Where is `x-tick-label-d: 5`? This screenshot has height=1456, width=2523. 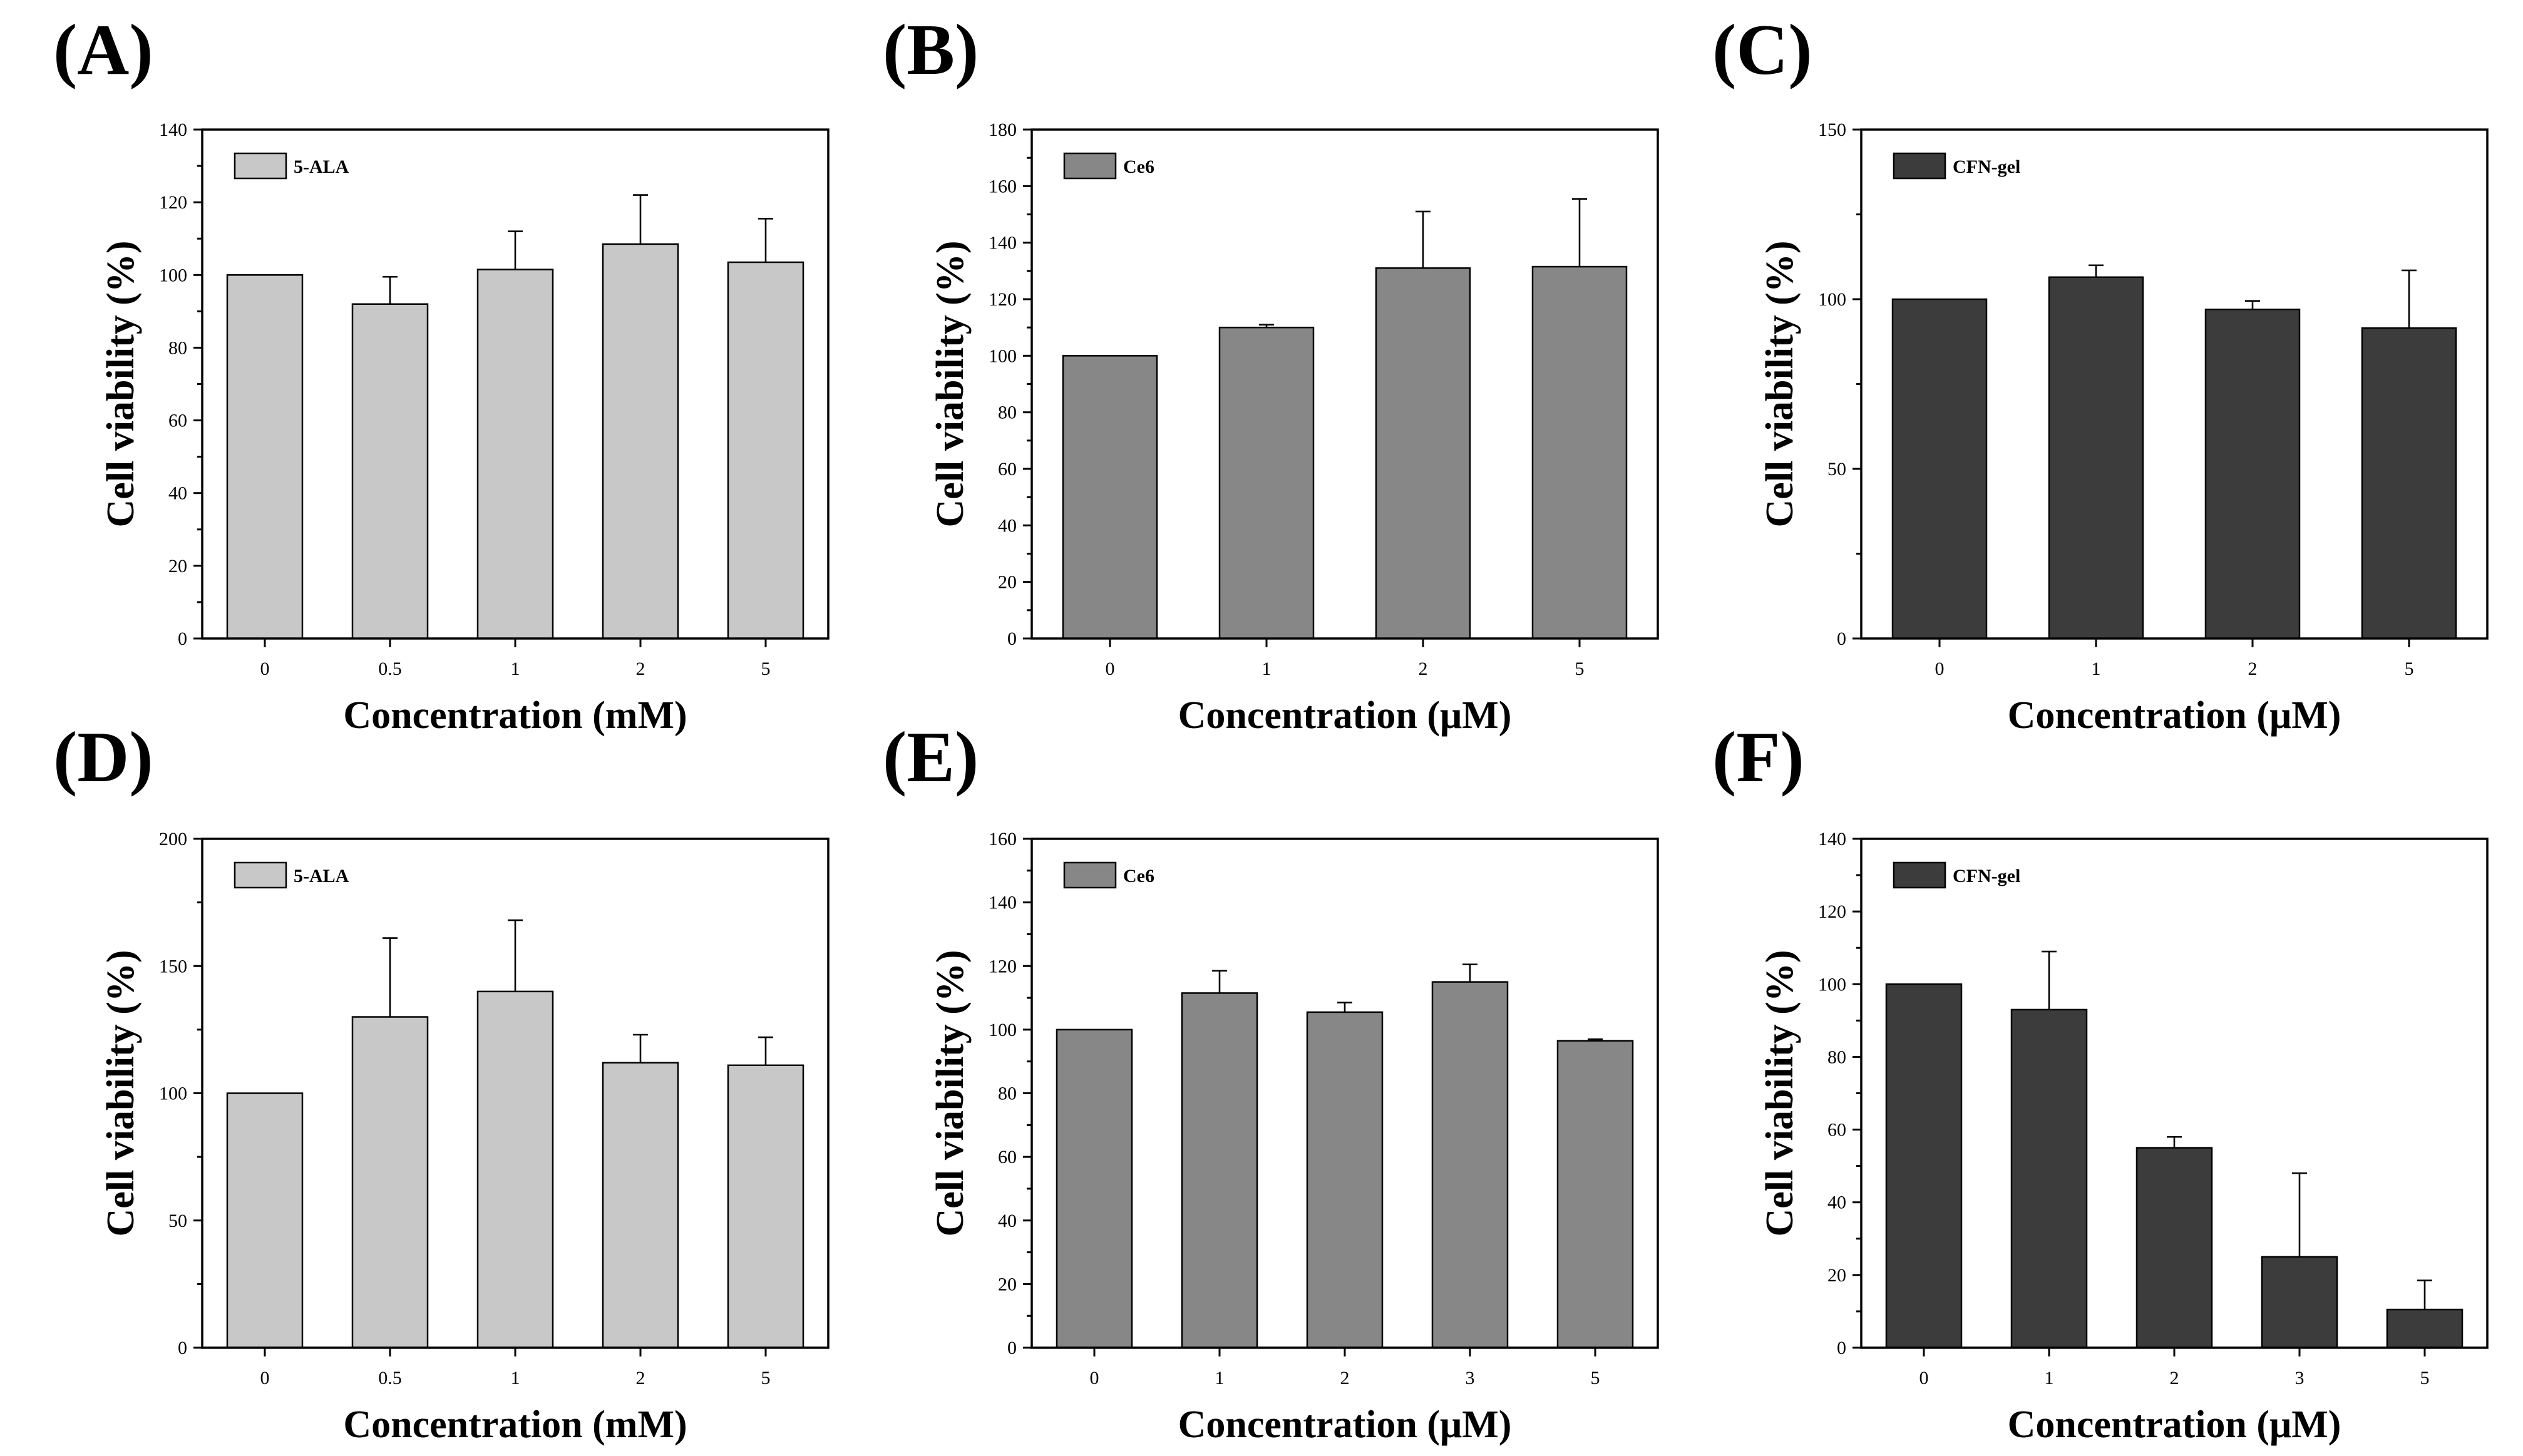
x-tick-label-d: 5 is located at coordinates (766, 1378).